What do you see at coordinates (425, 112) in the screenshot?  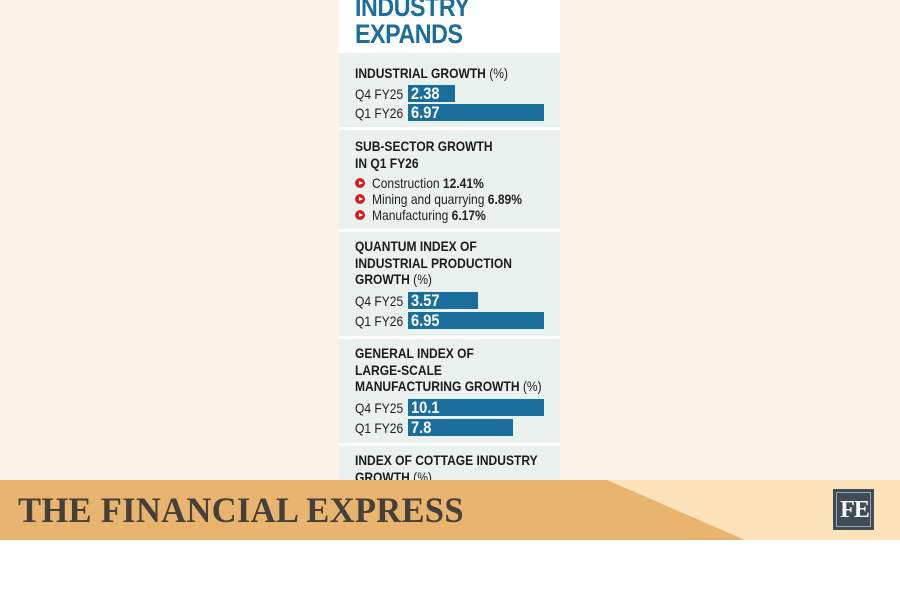 I see `bar-value: 6.97` at bounding box center [425, 112].